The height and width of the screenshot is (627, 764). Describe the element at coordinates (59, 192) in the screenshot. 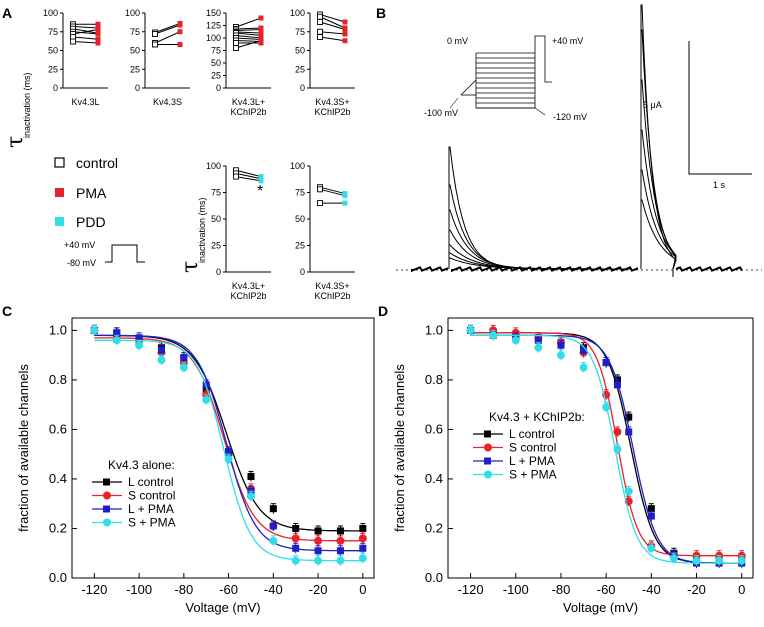

I see `legend-marker-pma` at that location.